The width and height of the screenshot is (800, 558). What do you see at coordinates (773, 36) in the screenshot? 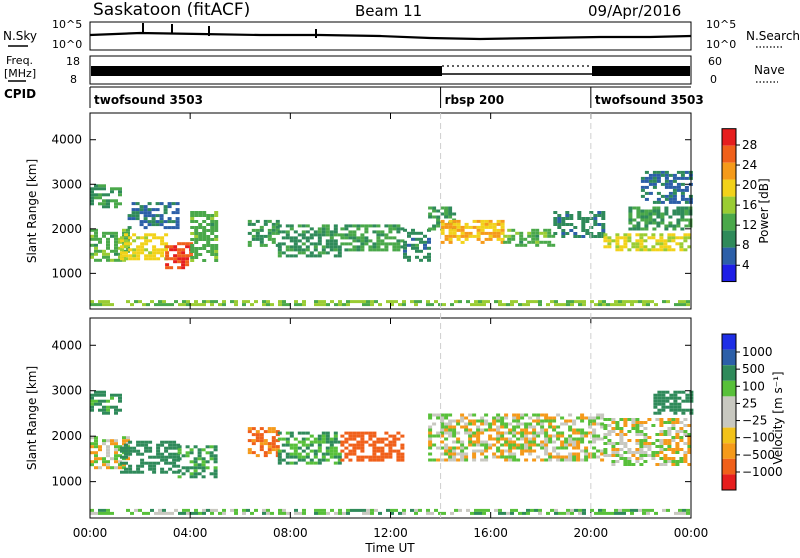
I see `nsearch-label: N.Search` at bounding box center [773, 36].